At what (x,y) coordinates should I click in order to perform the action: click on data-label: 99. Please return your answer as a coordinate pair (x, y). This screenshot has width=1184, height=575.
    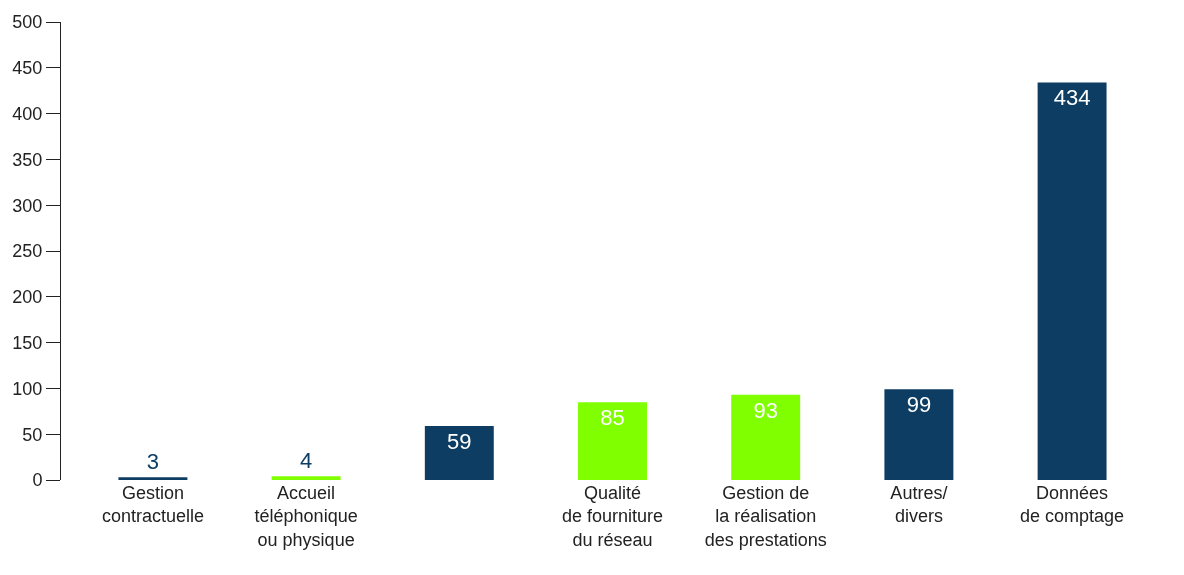
    Looking at the image, I should click on (919, 405).